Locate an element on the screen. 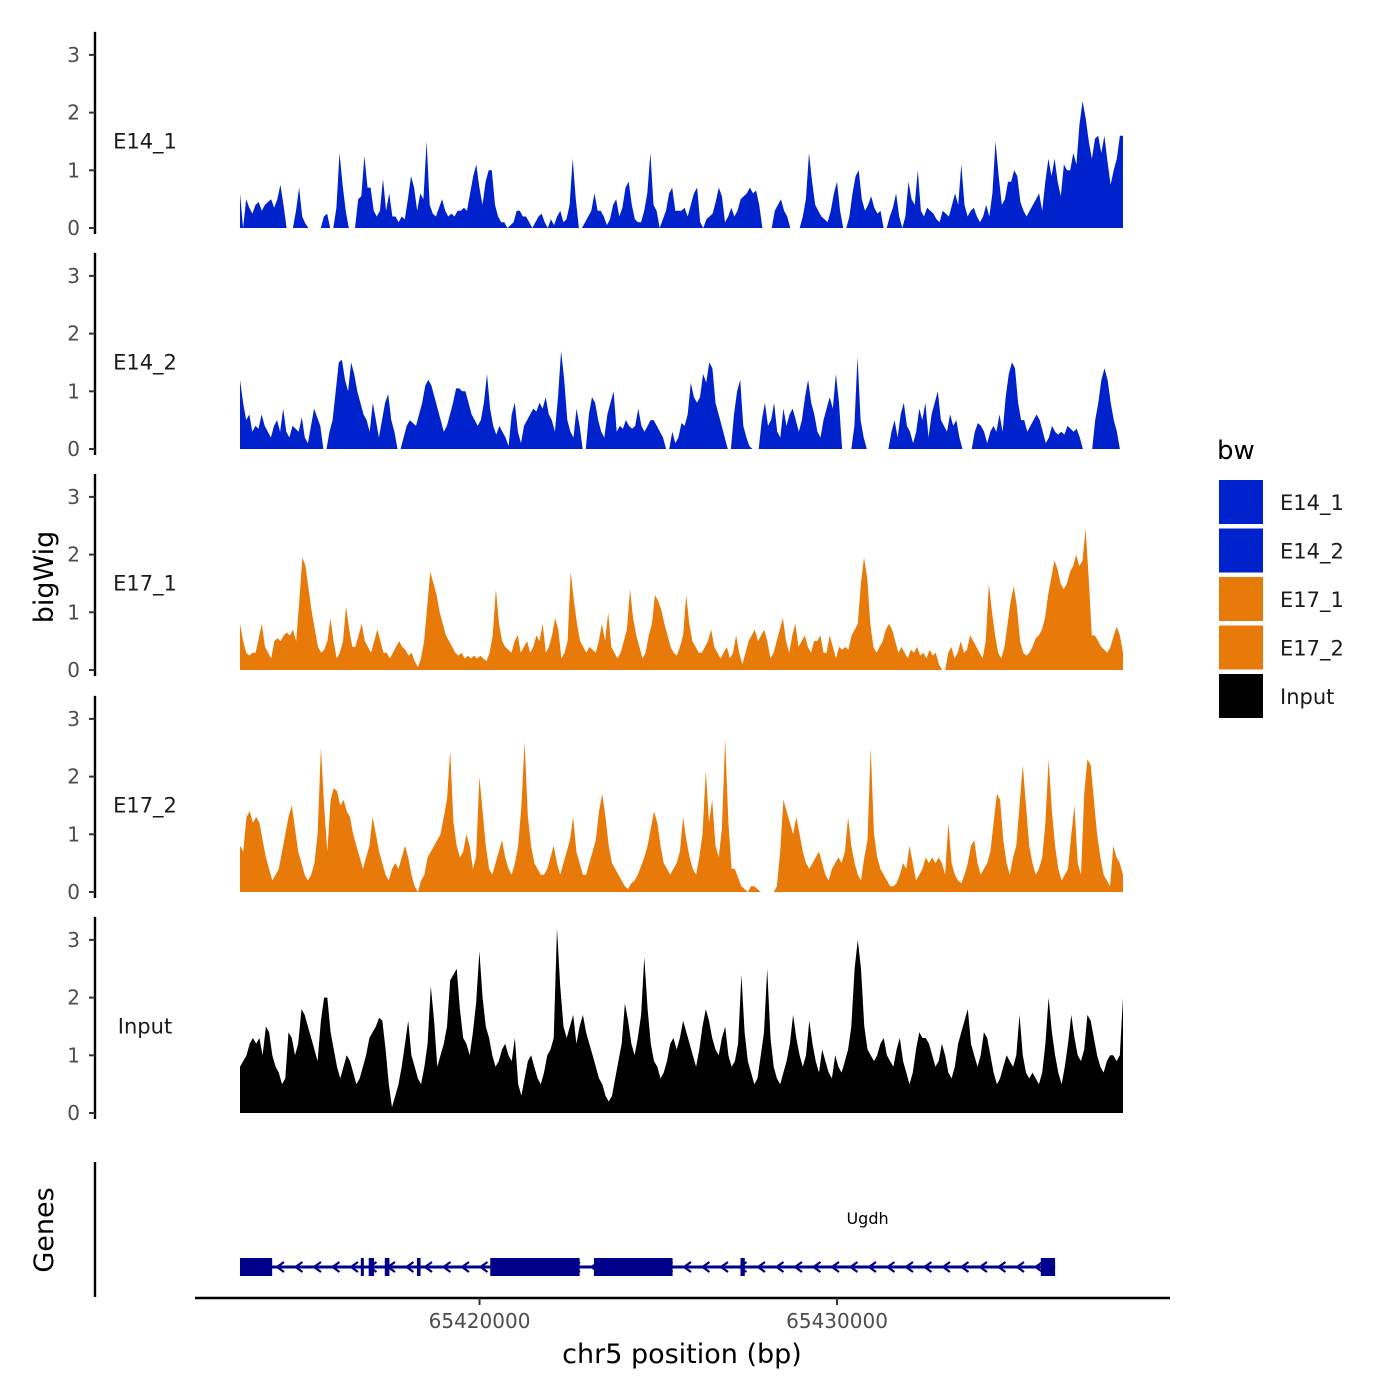 The height and width of the screenshot is (1400, 1400). track-input: 0 1 2 3 Input is located at coordinates (595, 1020).